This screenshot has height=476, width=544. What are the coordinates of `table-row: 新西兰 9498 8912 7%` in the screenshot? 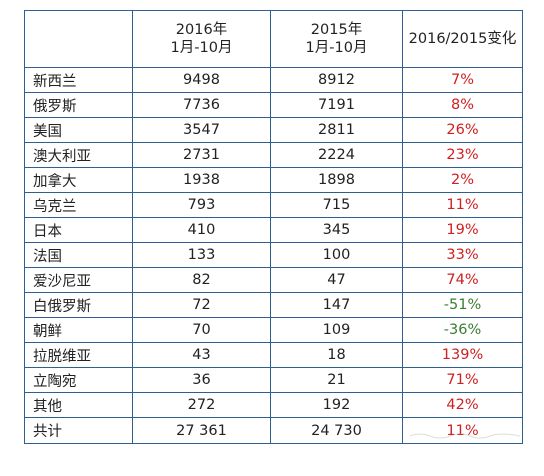 It's located at (273, 80).